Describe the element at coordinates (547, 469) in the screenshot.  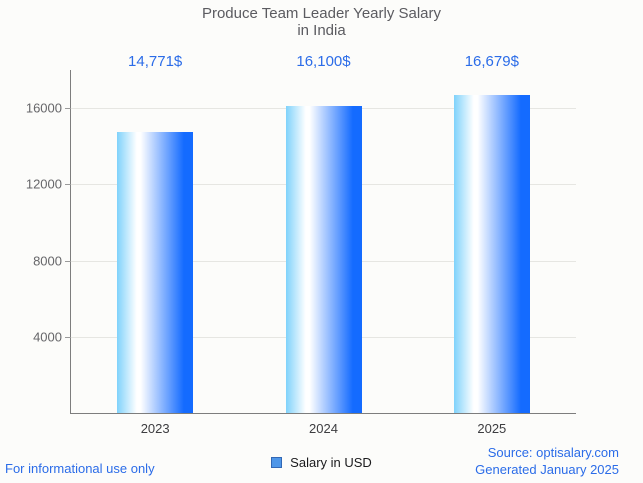
I see `footer-generated: Generated January 2025` at that location.